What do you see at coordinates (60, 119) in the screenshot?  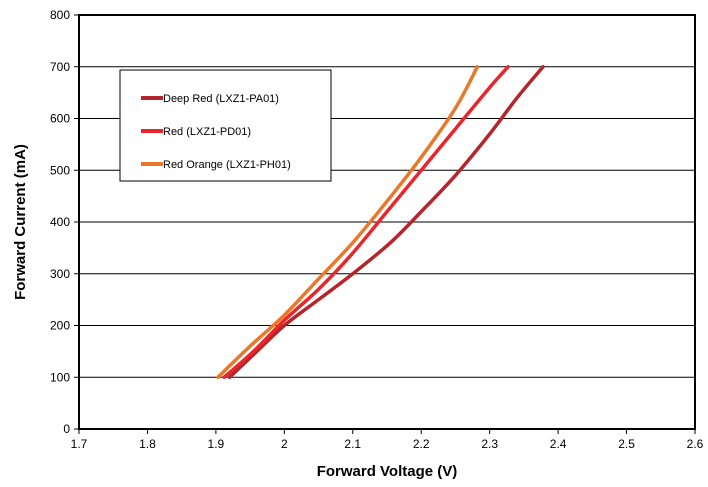 I see `y-tick-label: 600` at bounding box center [60, 119].